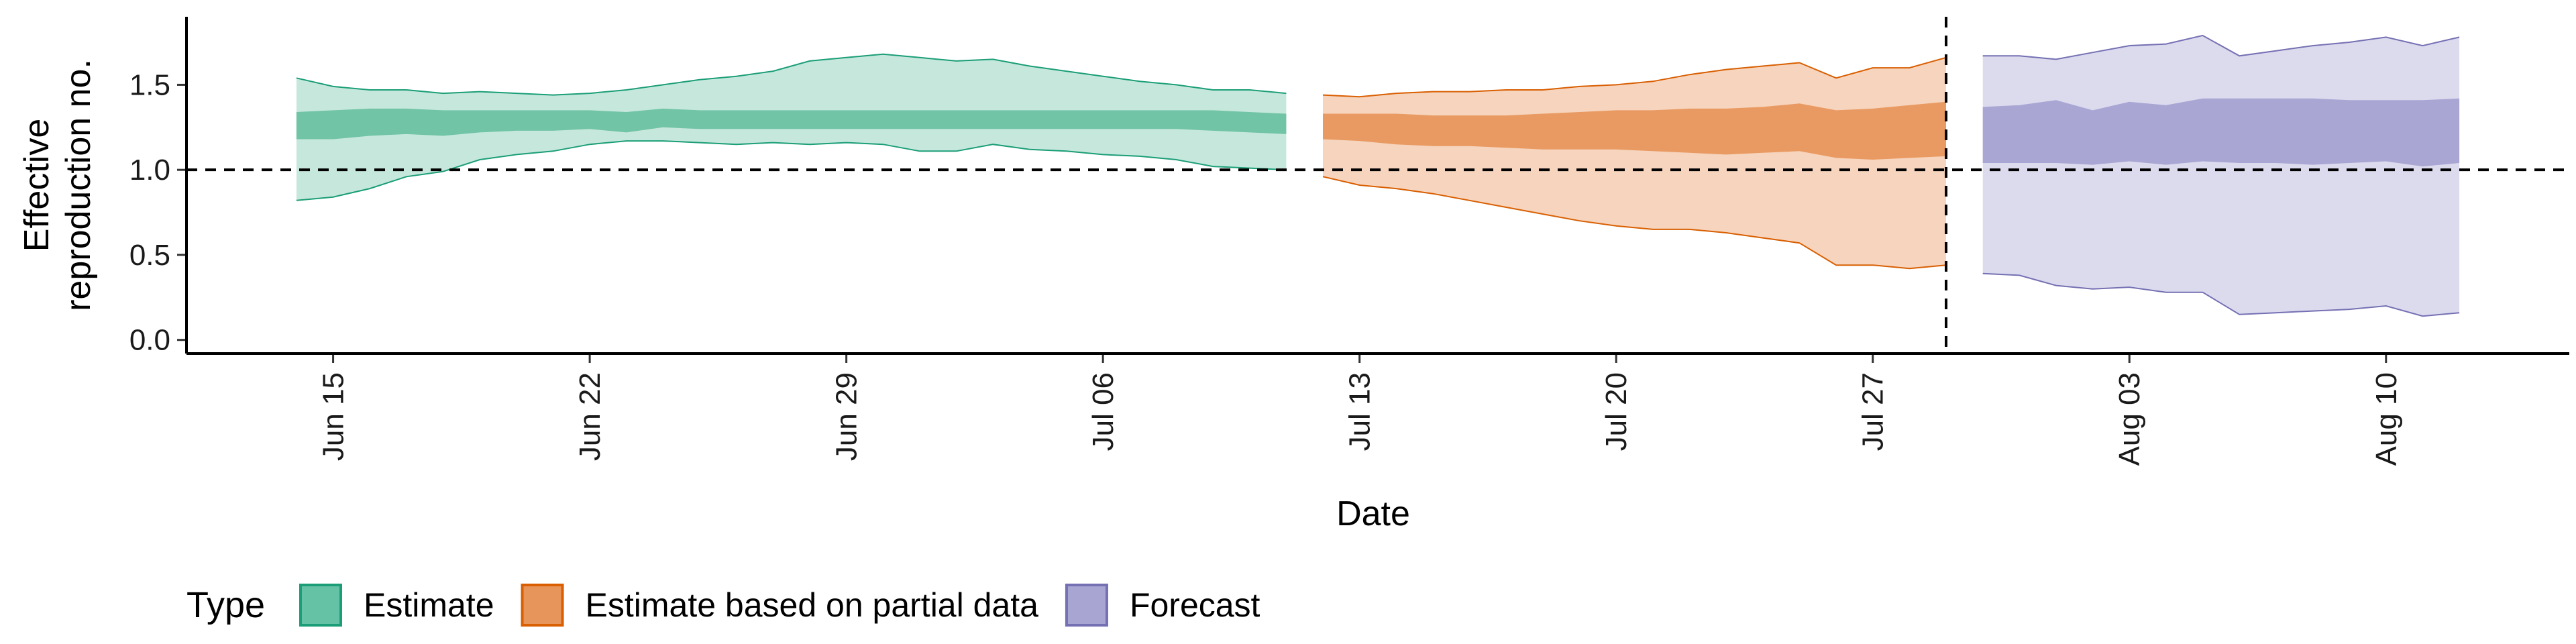  I want to click on x-tick-label: Jun 22, so click(590, 416).